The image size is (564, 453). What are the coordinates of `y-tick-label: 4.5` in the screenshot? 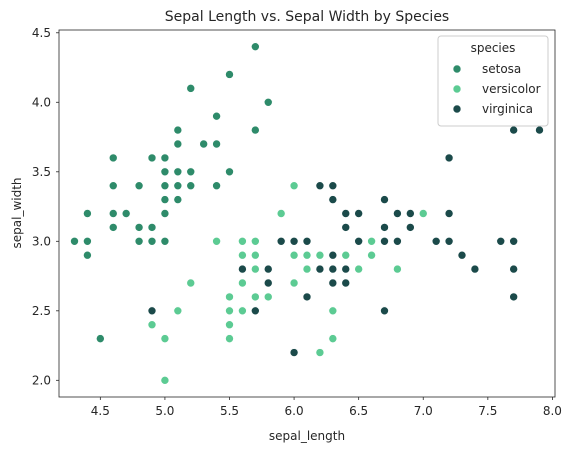 It's located at (41, 33).